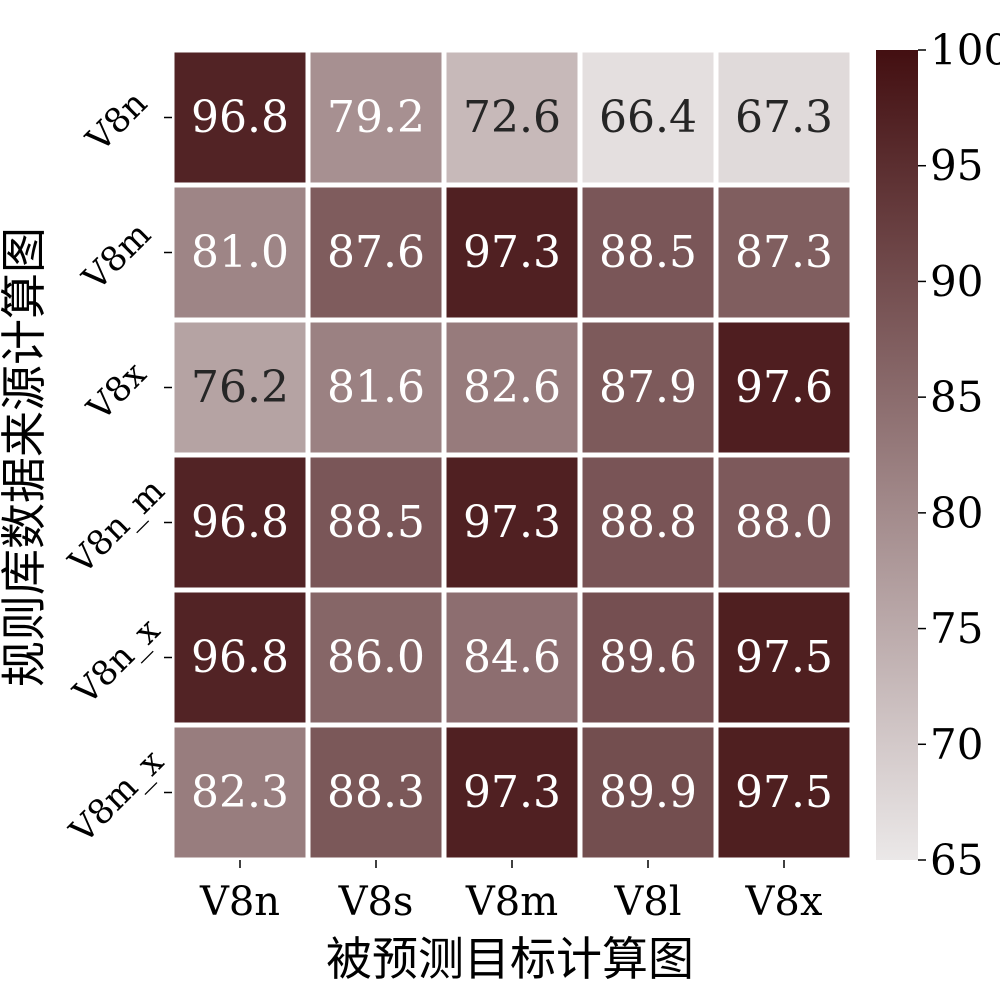 This screenshot has height=1000, width=1000. I want to click on colorbar-tick-label: 70, so click(956, 744).